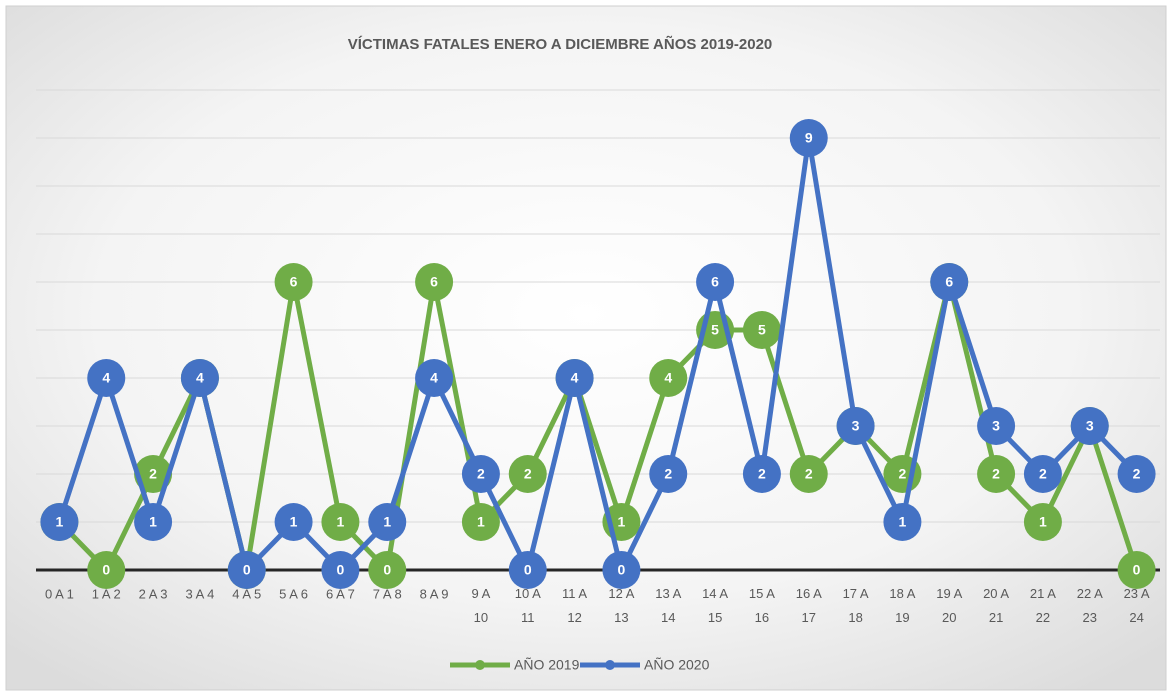 Image resolution: width=1172 pixels, height=696 pixels. I want to click on x-tick-label: 8 A 9, so click(434, 593).